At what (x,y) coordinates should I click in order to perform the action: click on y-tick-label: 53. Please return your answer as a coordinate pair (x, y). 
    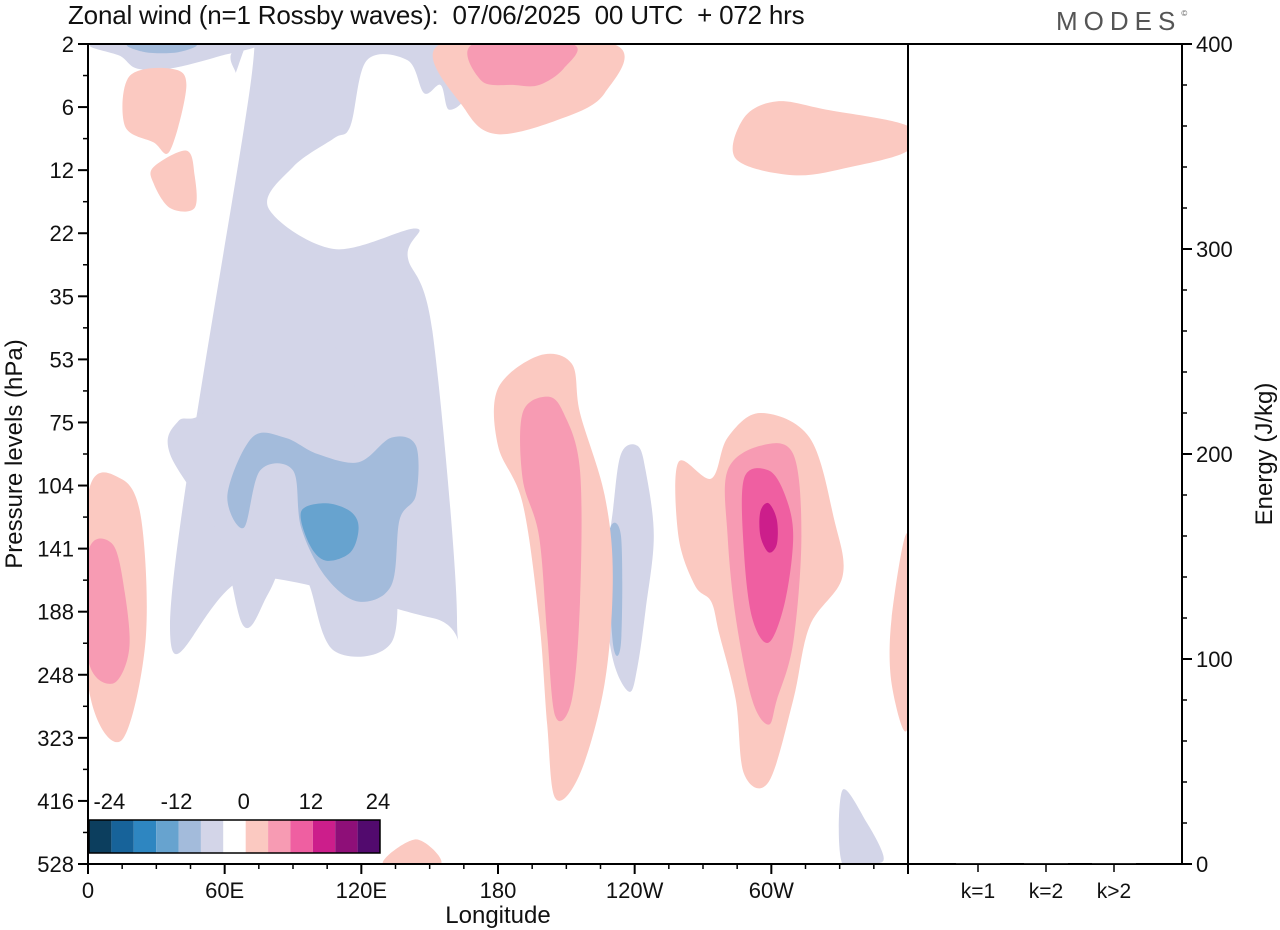
    Looking at the image, I should click on (62, 359).